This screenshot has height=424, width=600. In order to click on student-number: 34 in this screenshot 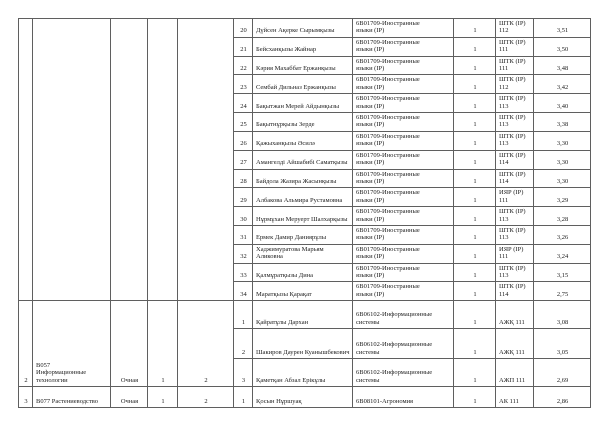, I will do `click(243, 291)`.